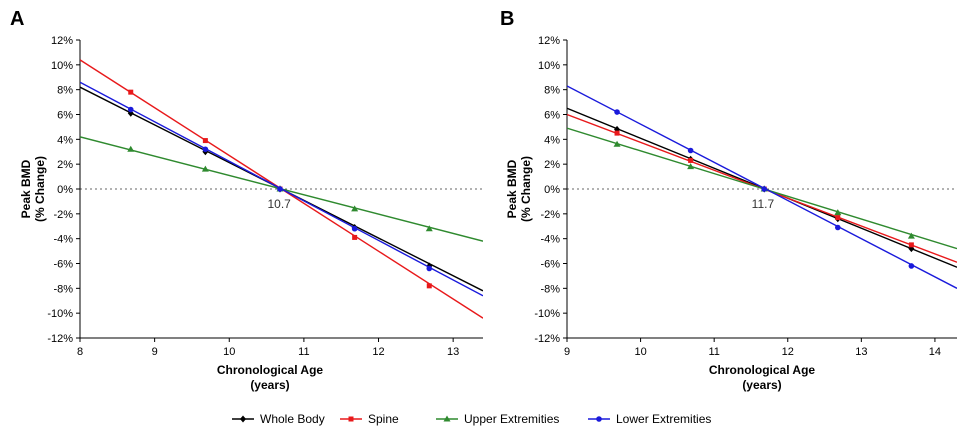 The height and width of the screenshot is (440, 957). I want to click on x-tick-label: 8, so click(80, 352).